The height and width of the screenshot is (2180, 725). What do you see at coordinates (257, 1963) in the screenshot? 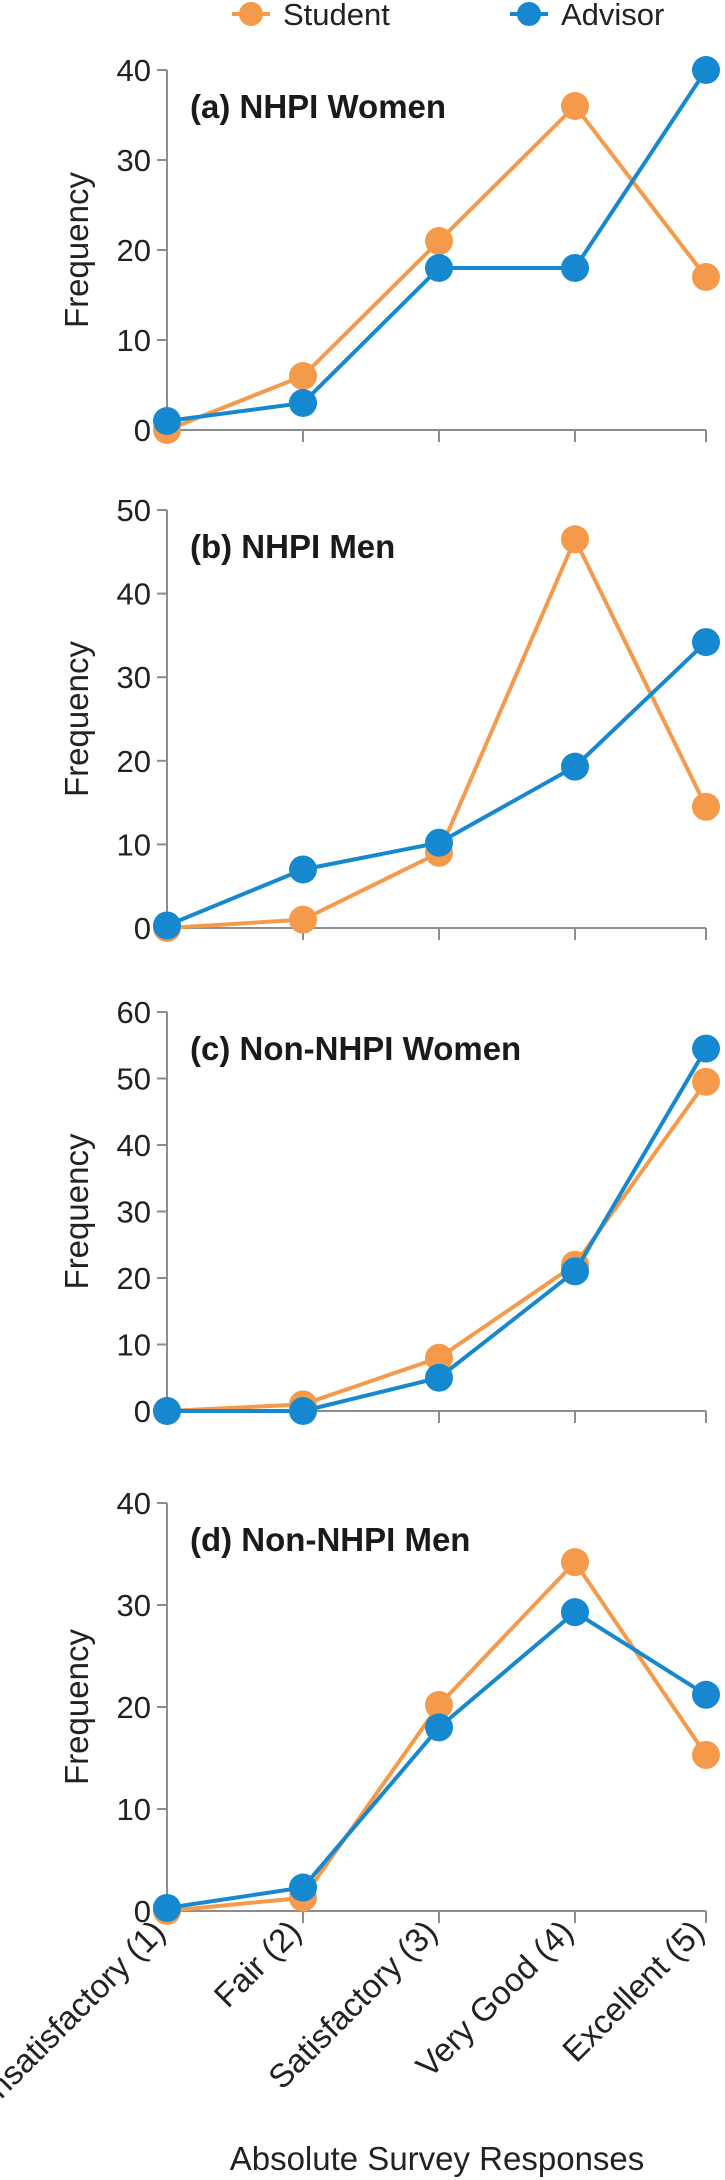
I see `x-tick-label: Fair (2)` at bounding box center [257, 1963].